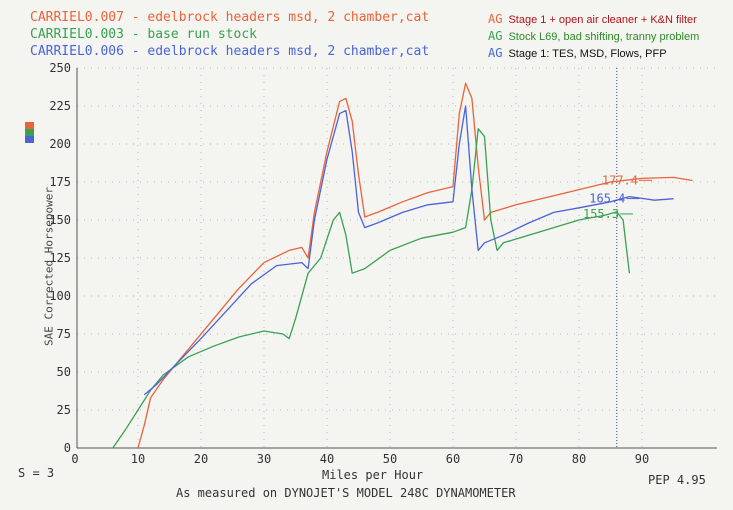 The width and height of the screenshot is (733, 510). Describe the element at coordinates (49, 266) in the screenshot. I see `y-axis-label: SAE Corrected Horsepower` at that location.